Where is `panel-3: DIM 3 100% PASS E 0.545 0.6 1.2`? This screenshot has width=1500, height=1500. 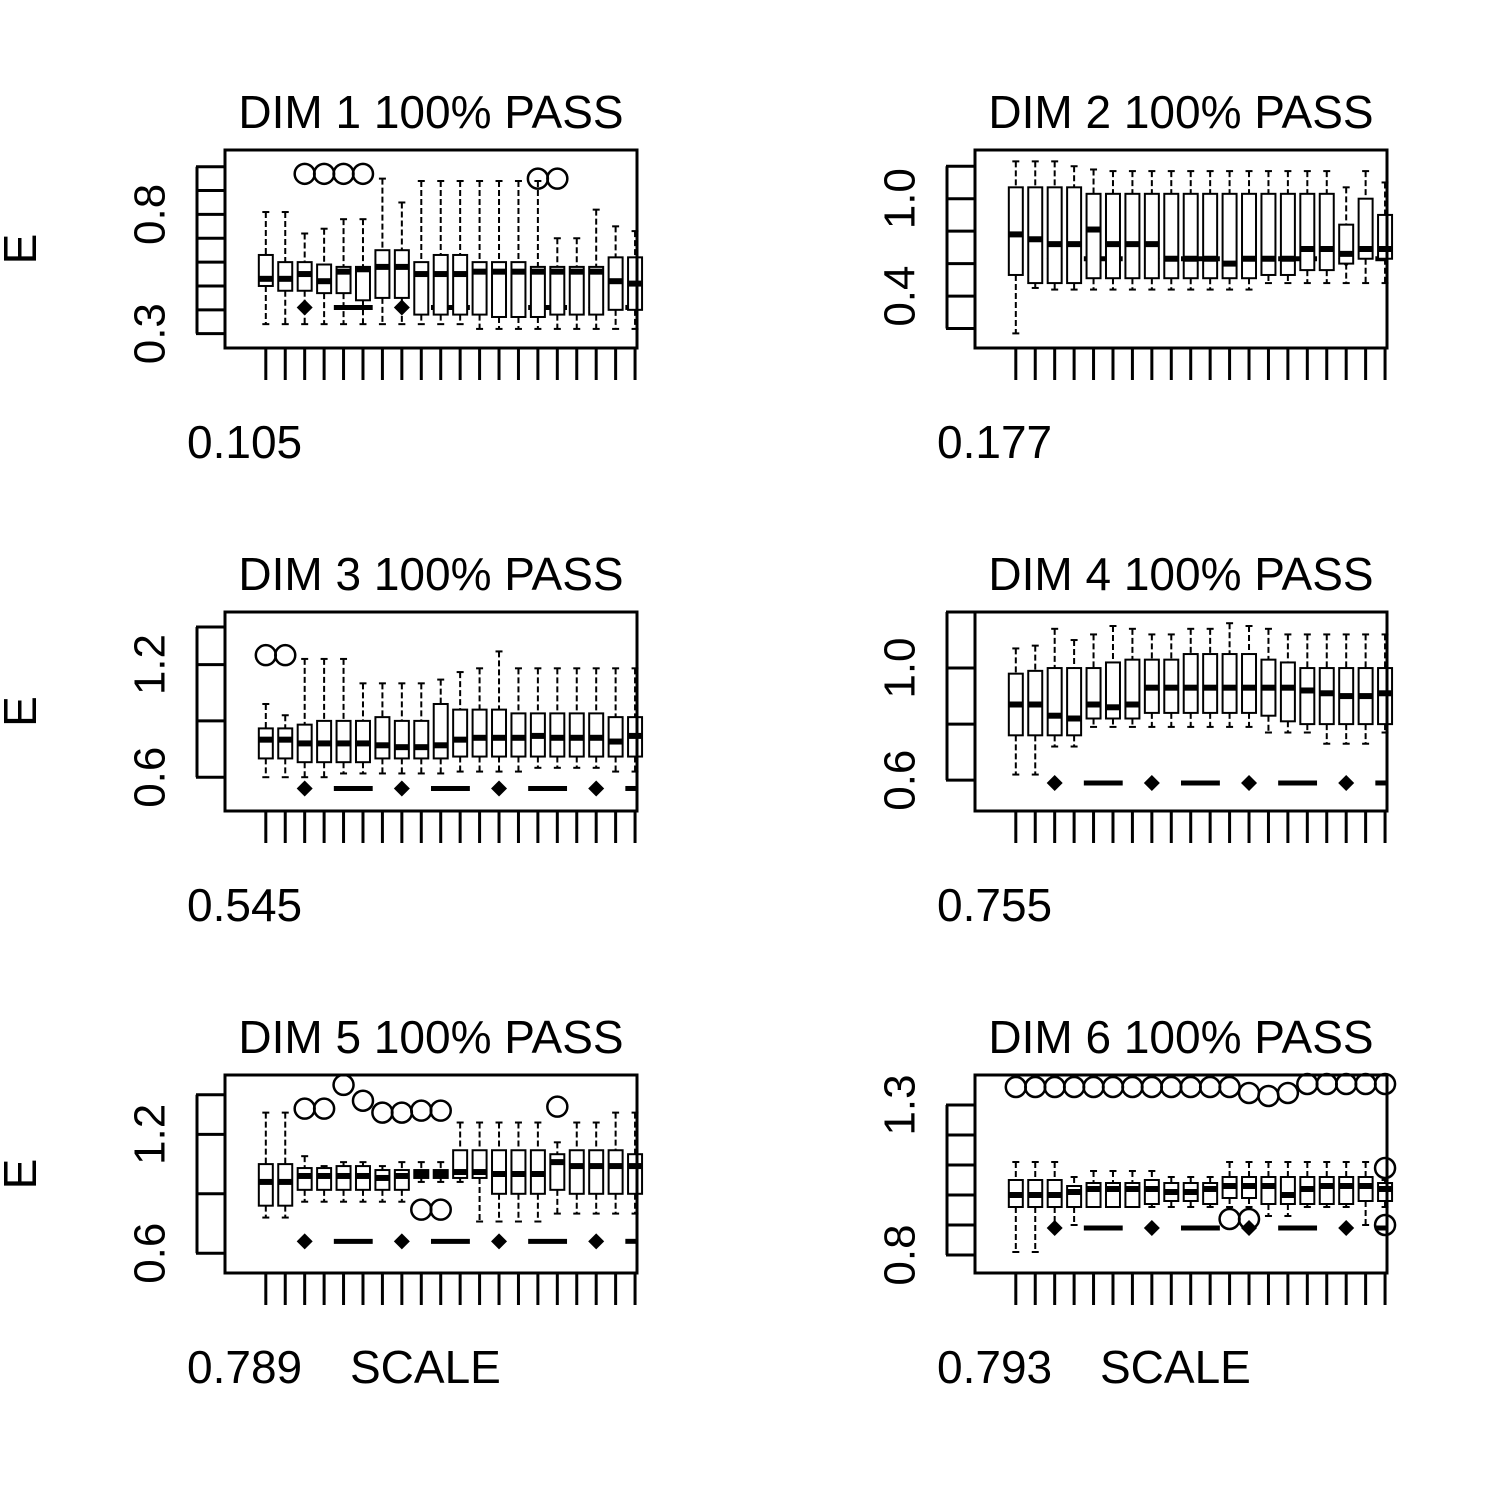
panel-3: DIM 3 100% PASS E 0.545 0.6 1.2 is located at coordinates (322, 739).